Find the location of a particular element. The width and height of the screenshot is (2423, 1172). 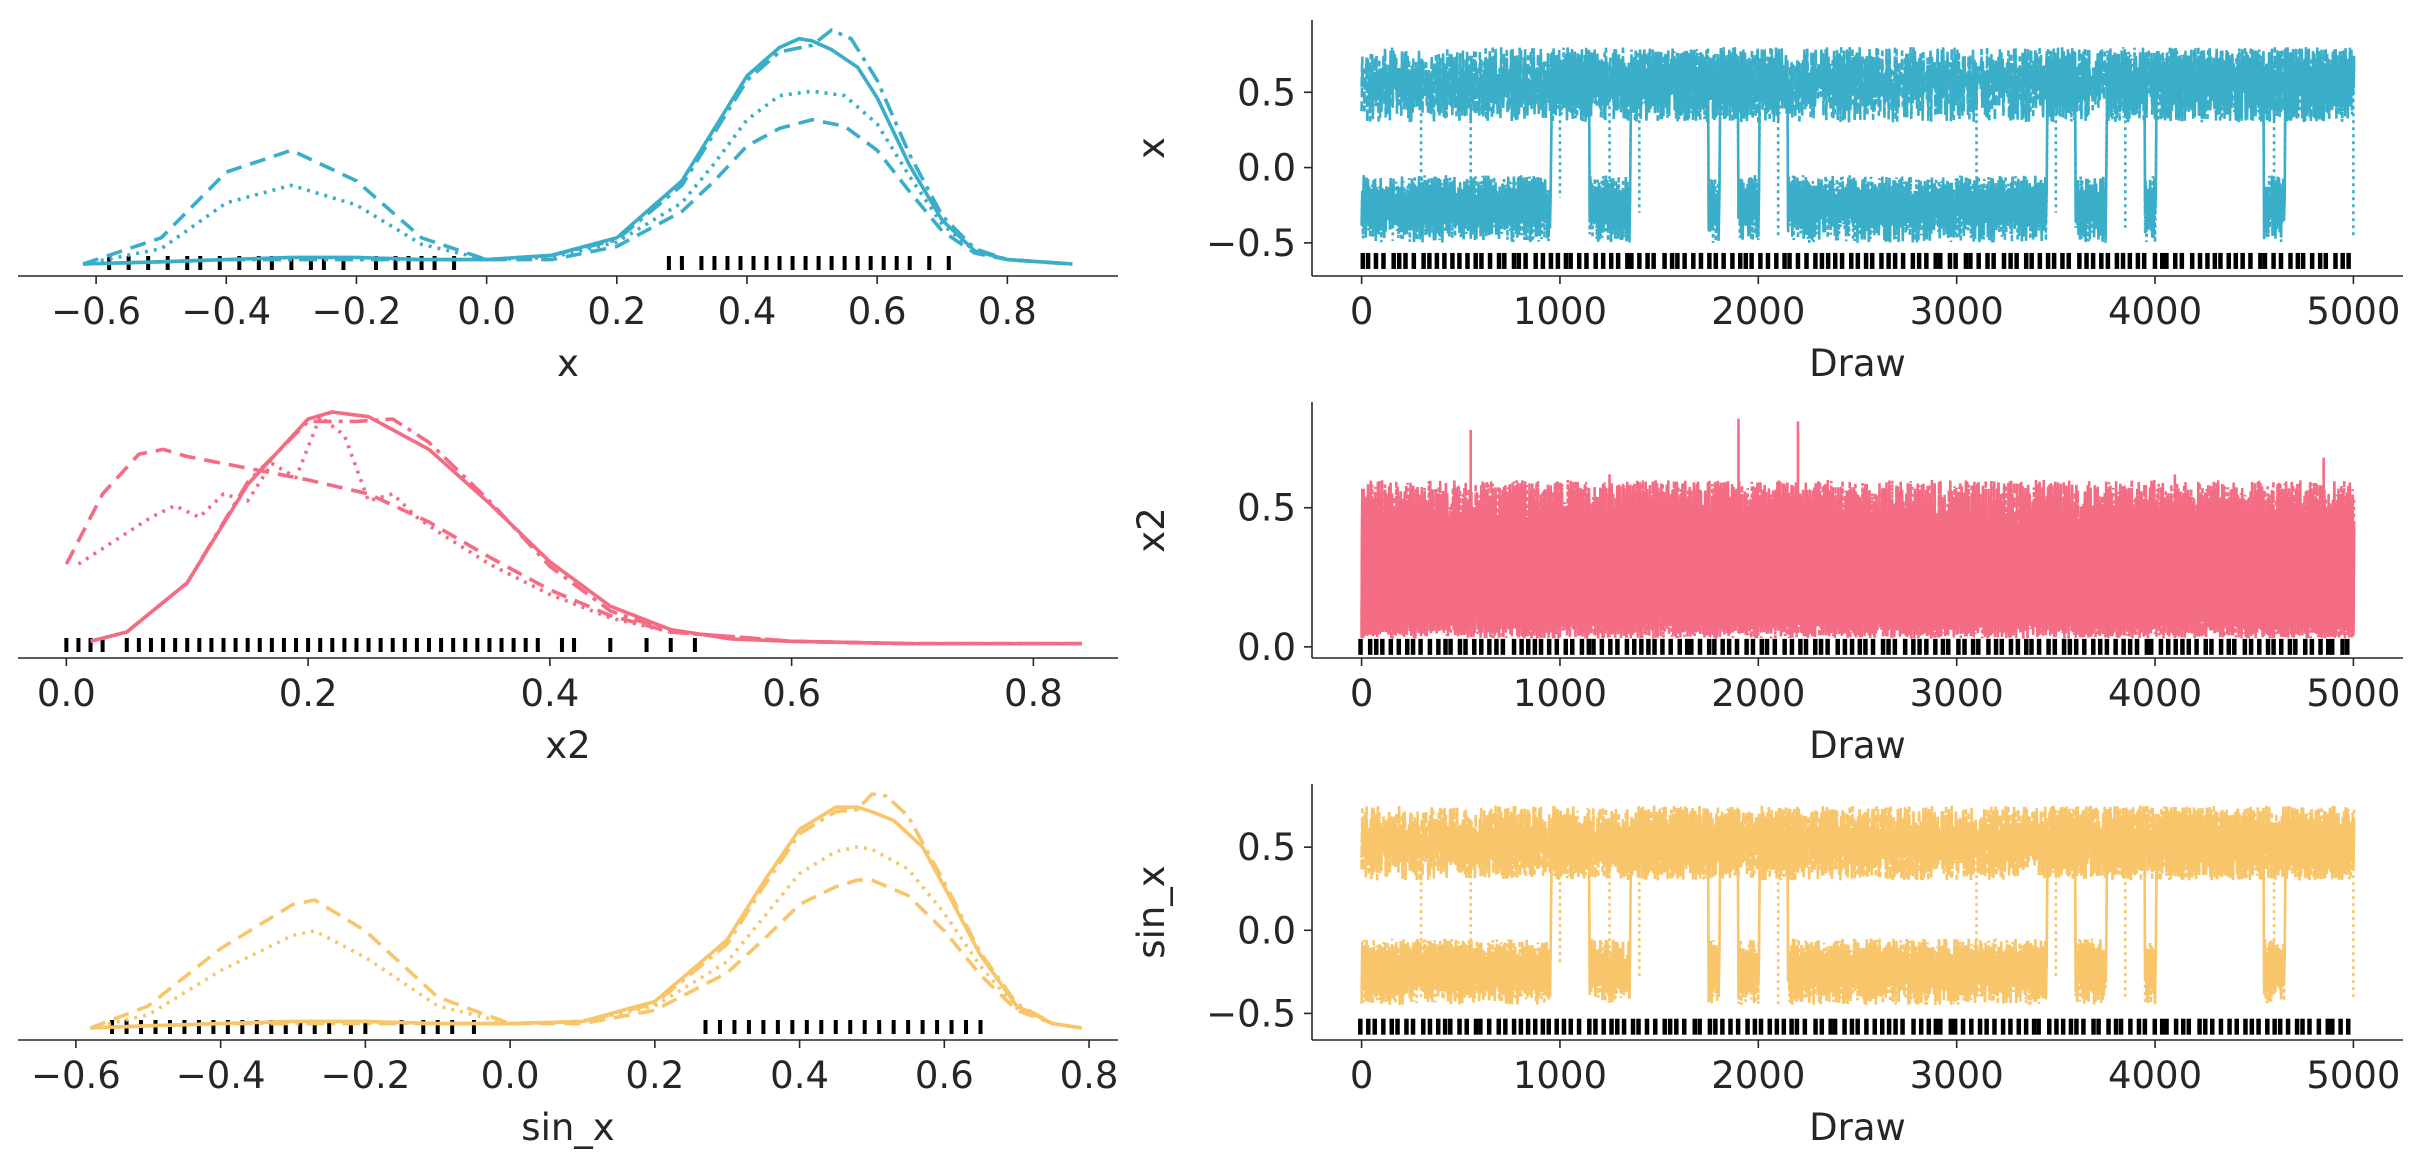

x-axis-label-x2: x2 is located at coordinates (567, 745).